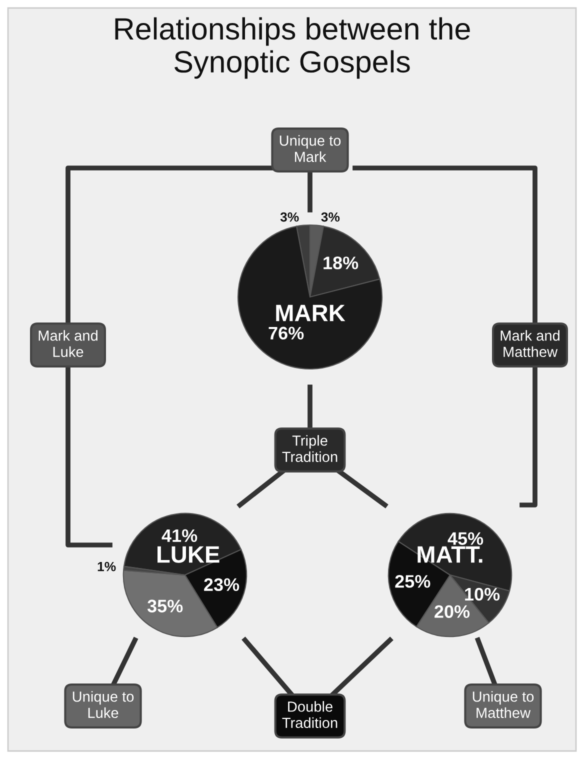 This screenshot has width=584, height=759. I want to click on data-label: 41%, so click(180, 535).